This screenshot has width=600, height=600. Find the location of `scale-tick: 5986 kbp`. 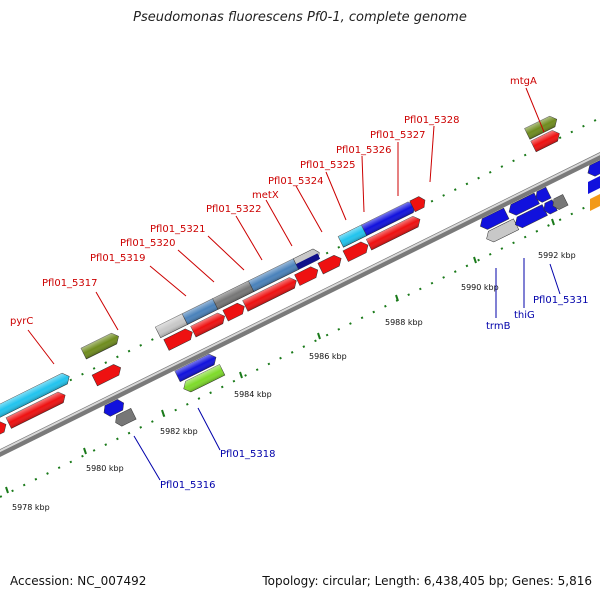

scale-tick: 5986 kbp is located at coordinates (328, 346).